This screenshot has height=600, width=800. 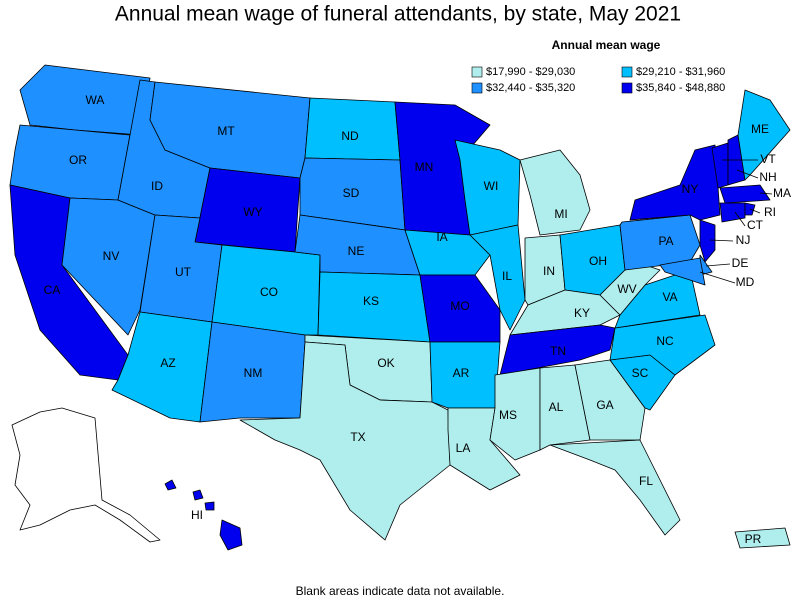 I want to click on state-label: IL, so click(x=507, y=276).